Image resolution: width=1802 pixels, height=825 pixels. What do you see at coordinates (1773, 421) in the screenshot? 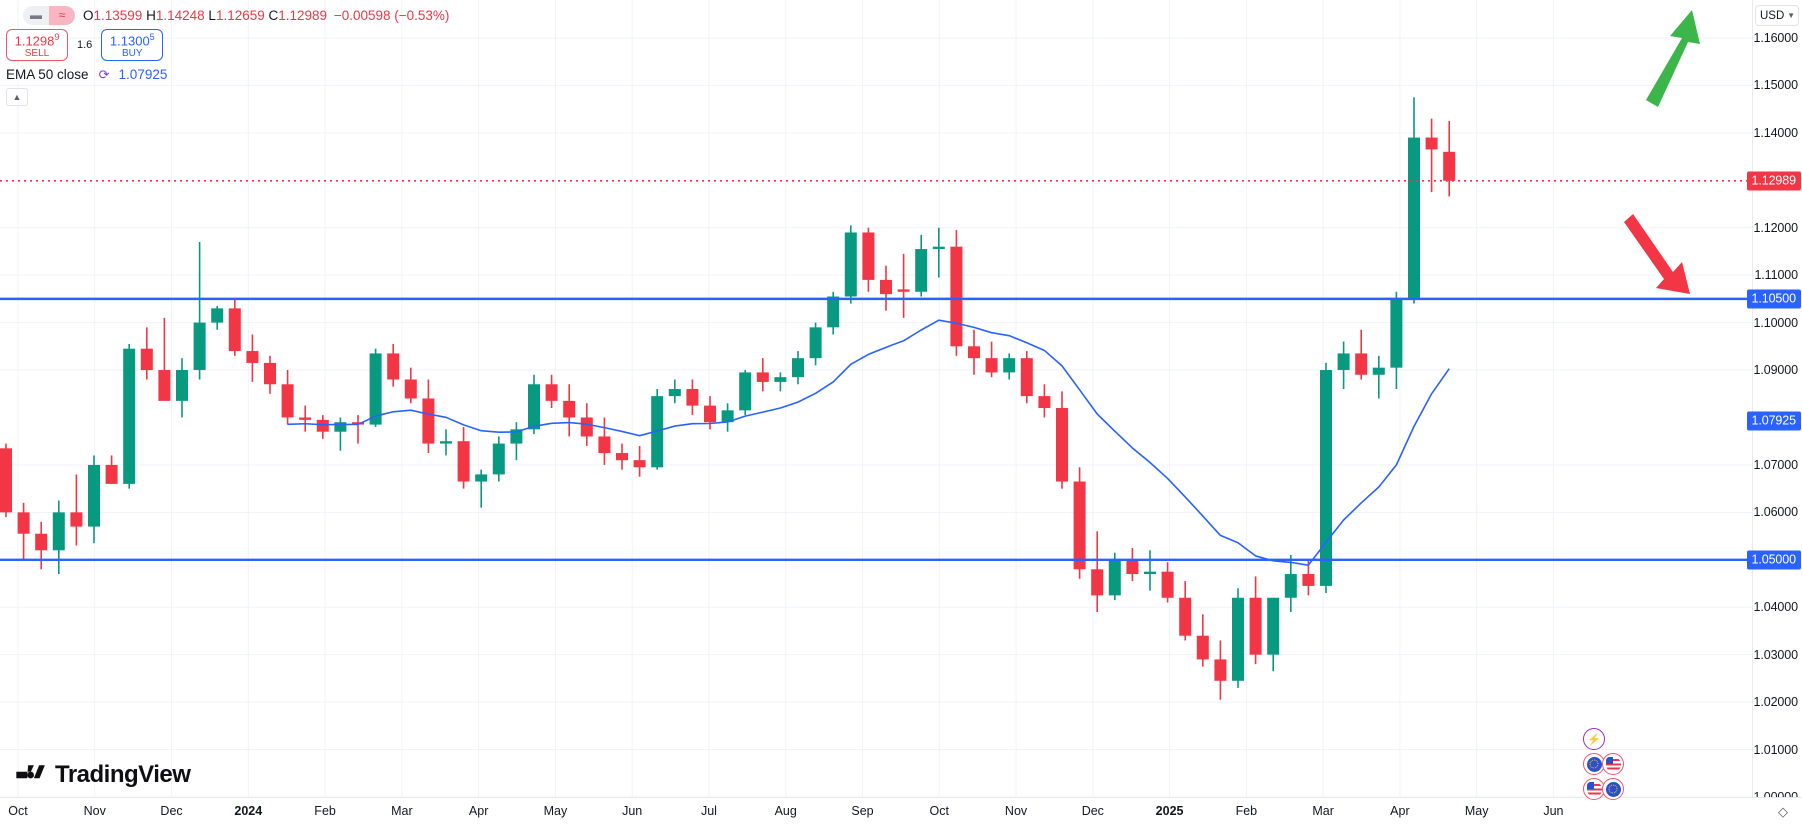
I see `price-badge-ema-value: 1.07925` at bounding box center [1773, 421].